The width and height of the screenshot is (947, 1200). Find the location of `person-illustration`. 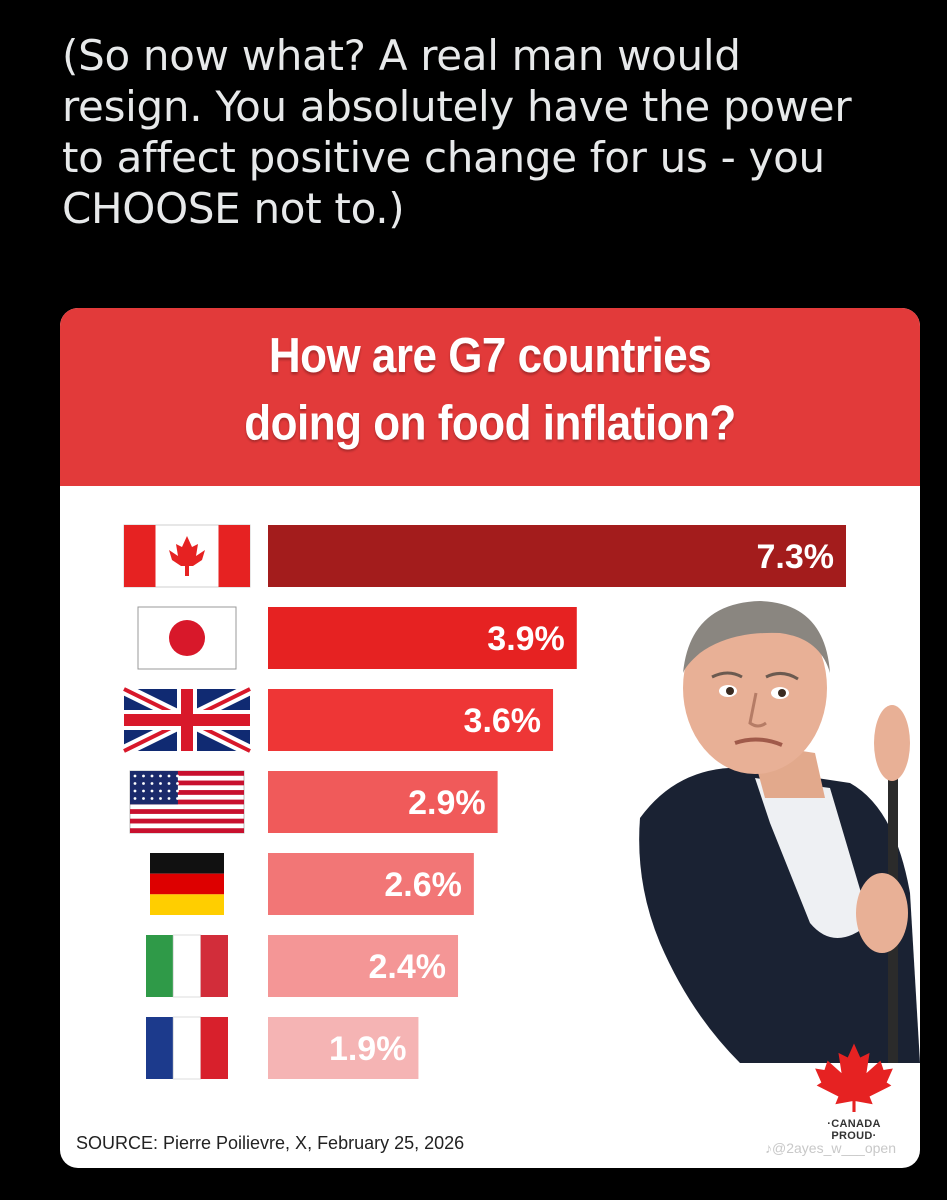

person-illustration is located at coordinates (779, 832).